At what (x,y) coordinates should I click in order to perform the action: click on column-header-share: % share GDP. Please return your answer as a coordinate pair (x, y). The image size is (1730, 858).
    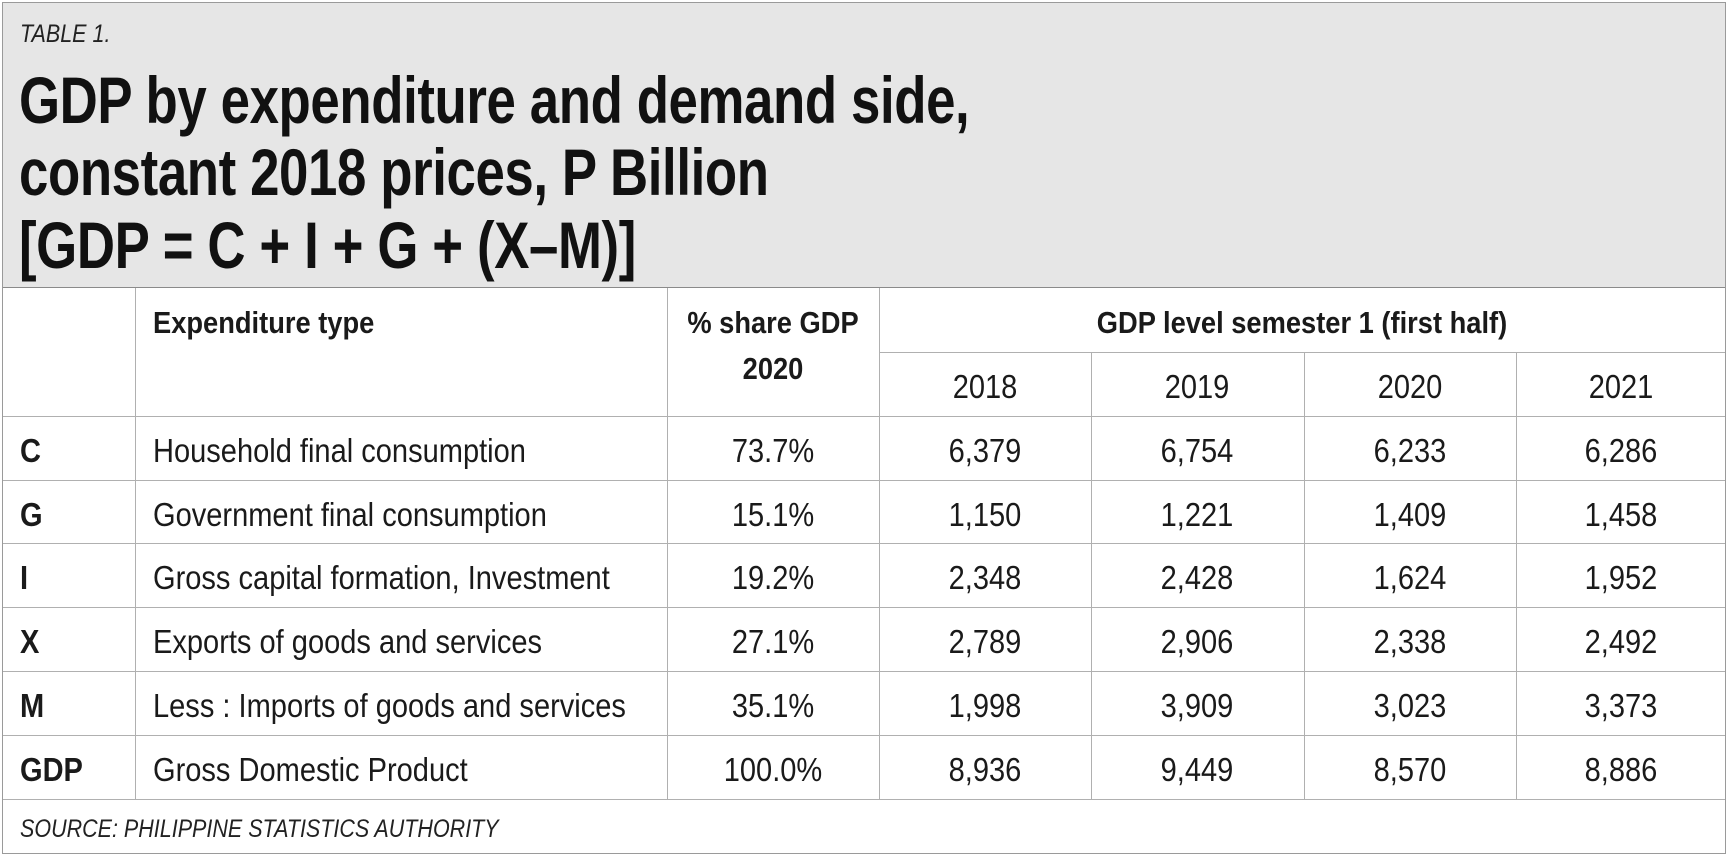
    Looking at the image, I should click on (773, 322).